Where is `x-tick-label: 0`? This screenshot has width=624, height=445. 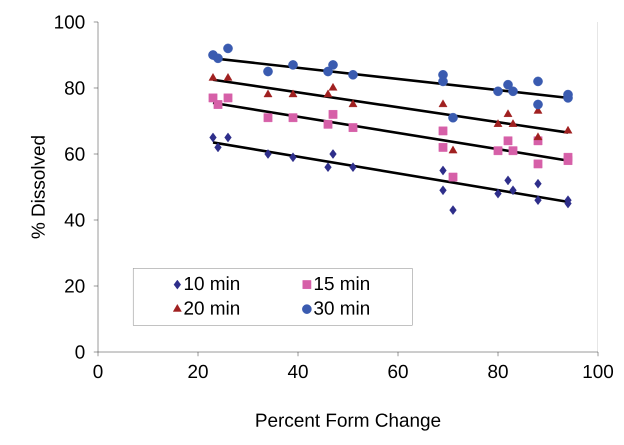
x-tick-label: 0 is located at coordinates (98, 371).